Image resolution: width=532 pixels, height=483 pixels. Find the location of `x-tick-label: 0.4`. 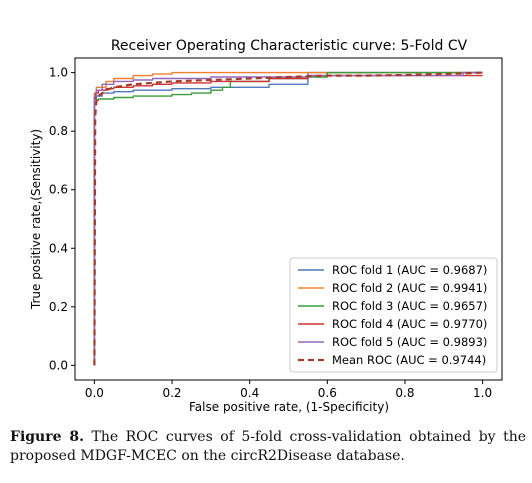

x-tick-label: 0.4 is located at coordinates (249, 393).